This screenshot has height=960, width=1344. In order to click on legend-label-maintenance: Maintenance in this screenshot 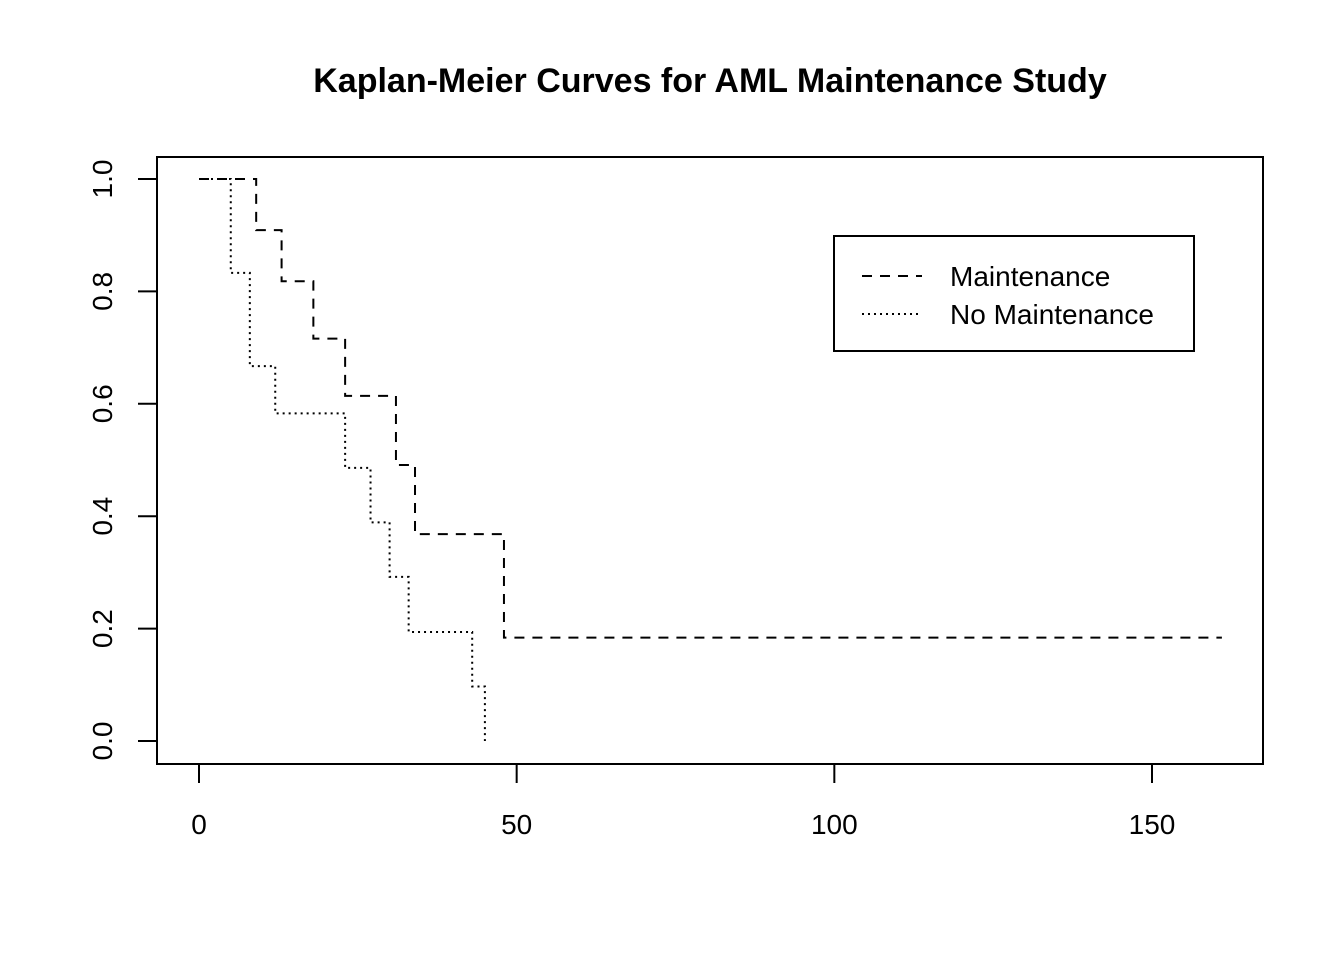, I will do `click(1030, 276)`.